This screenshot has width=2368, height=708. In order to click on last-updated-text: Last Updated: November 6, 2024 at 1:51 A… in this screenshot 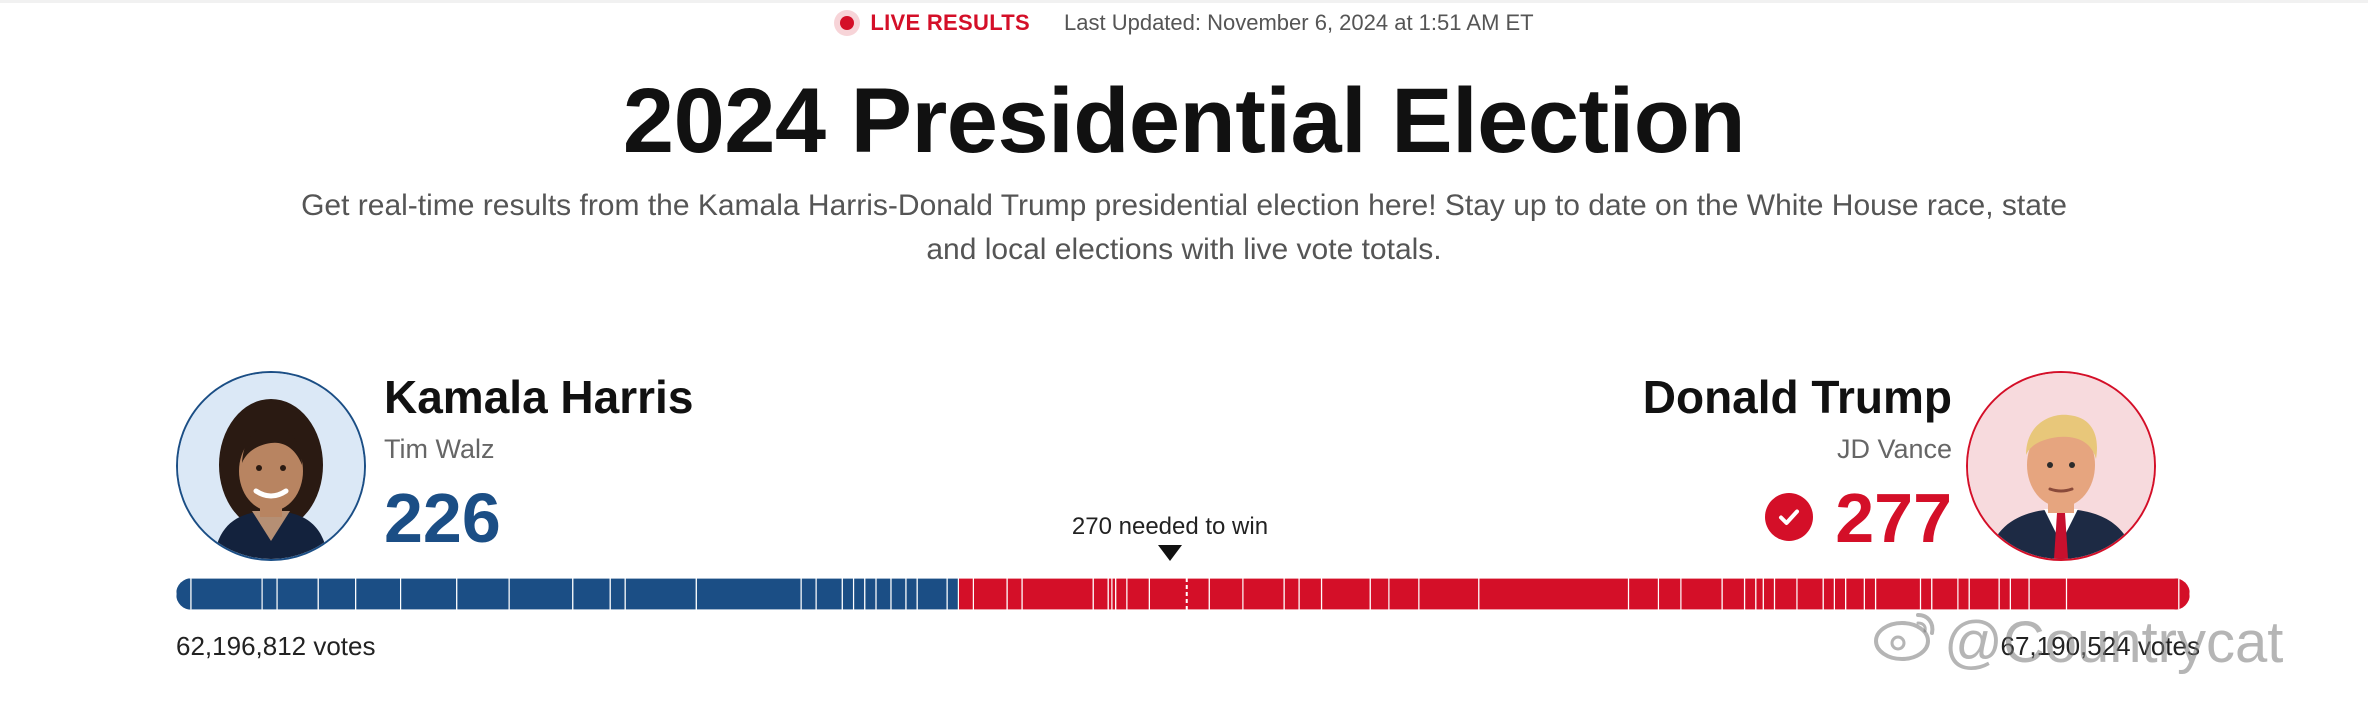, I will do `click(1299, 22)`.